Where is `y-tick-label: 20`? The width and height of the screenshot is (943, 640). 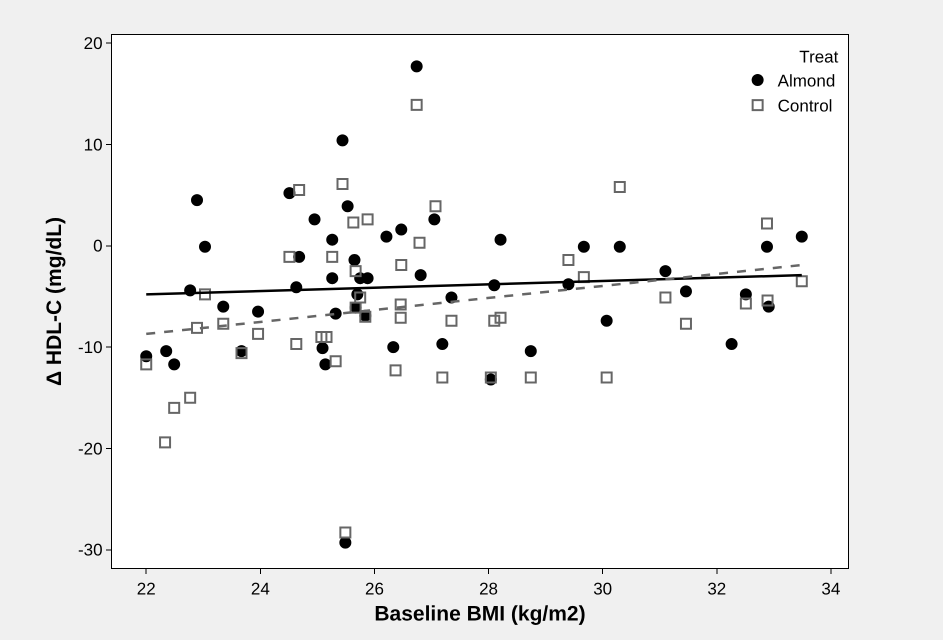
y-tick-label: 20 is located at coordinates (93, 44).